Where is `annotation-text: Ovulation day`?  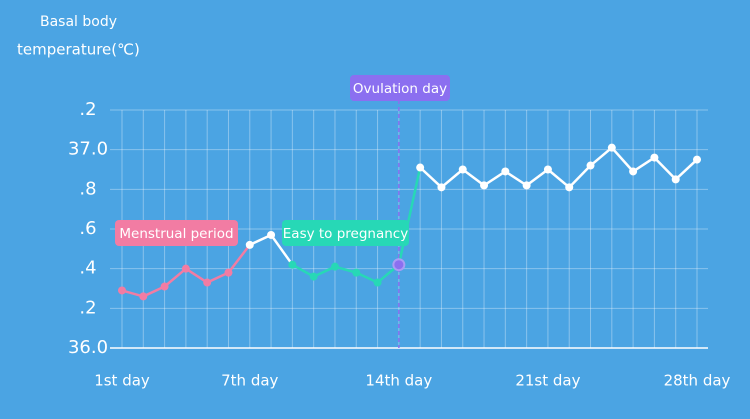
annotation-text: Ovulation day is located at coordinates (400, 89).